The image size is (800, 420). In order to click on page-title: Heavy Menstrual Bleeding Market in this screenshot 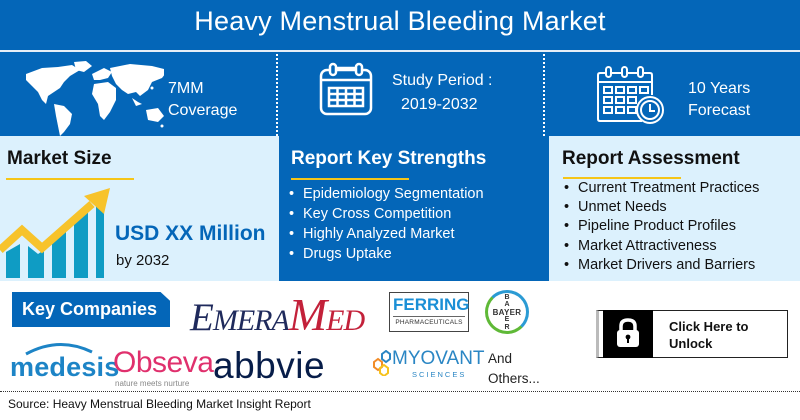, I will do `click(400, 21)`.